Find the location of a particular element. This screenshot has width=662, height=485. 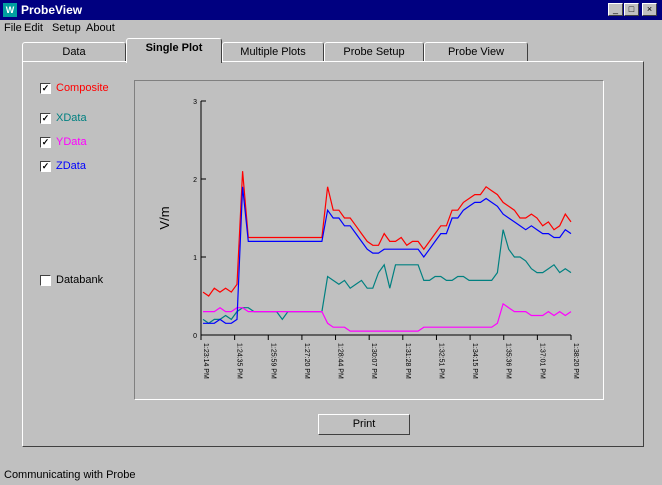

x-tick-label: 1:31:28 PM is located at coordinates (407, 361).